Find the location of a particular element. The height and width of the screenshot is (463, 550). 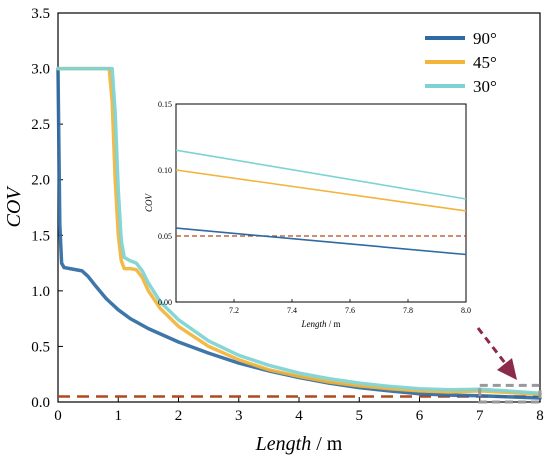

zoom-region-box is located at coordinates (510, 393).